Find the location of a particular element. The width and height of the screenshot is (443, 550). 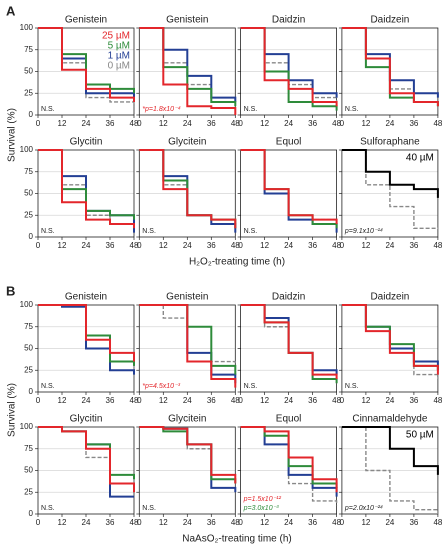

annotation: p=9.1x10⁻¹⁴ is located at coordinates (363, 231).